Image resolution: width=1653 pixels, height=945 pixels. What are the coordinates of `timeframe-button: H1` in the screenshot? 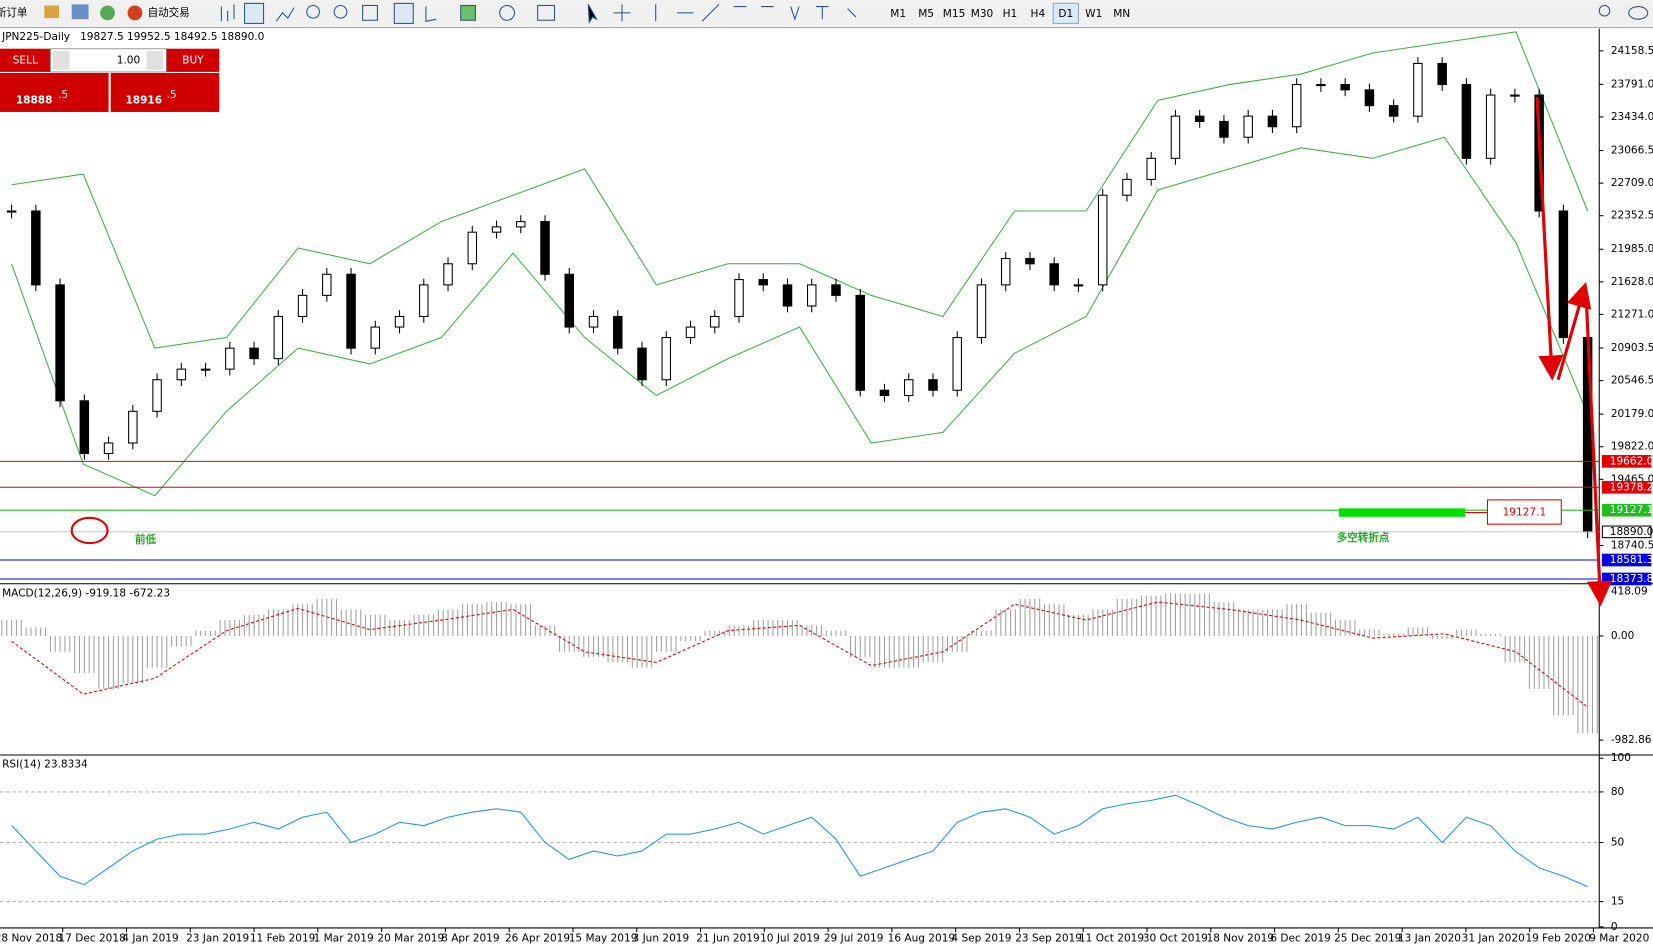 It's located at (1010, 14).